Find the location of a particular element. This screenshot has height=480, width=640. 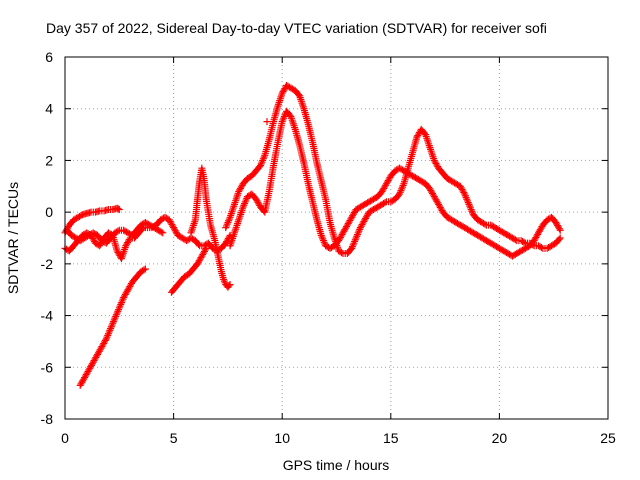

x-tick-label: 15 is located at coordinates (391, 438).